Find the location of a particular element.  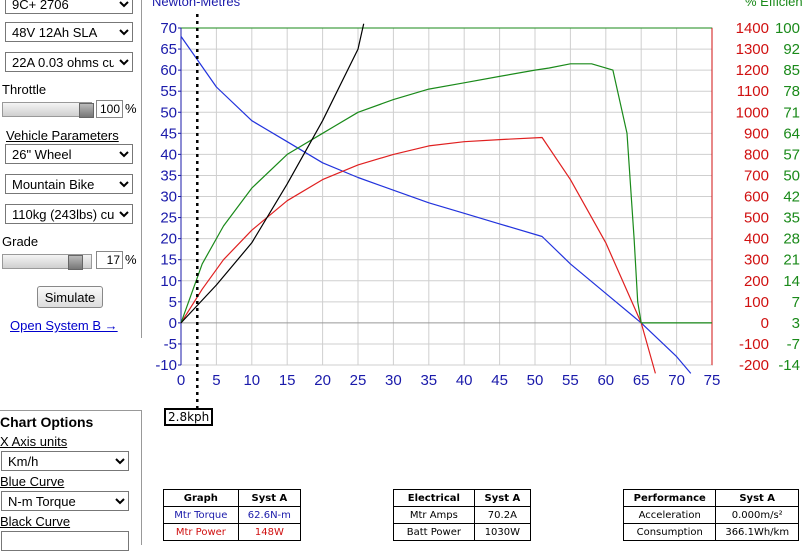

left-tick-label: 30 is located at coordinates (168, 197).